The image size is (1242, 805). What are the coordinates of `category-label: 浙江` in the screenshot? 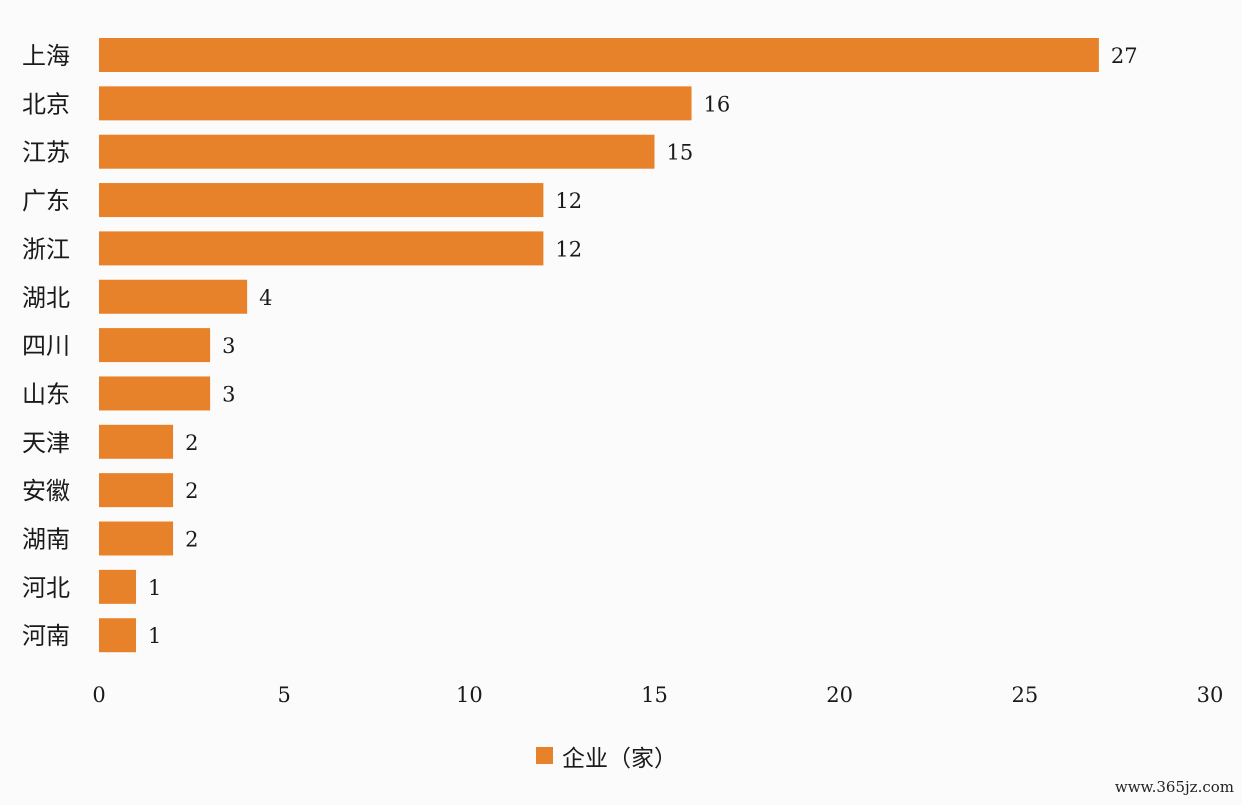 It's located at (46, 249).